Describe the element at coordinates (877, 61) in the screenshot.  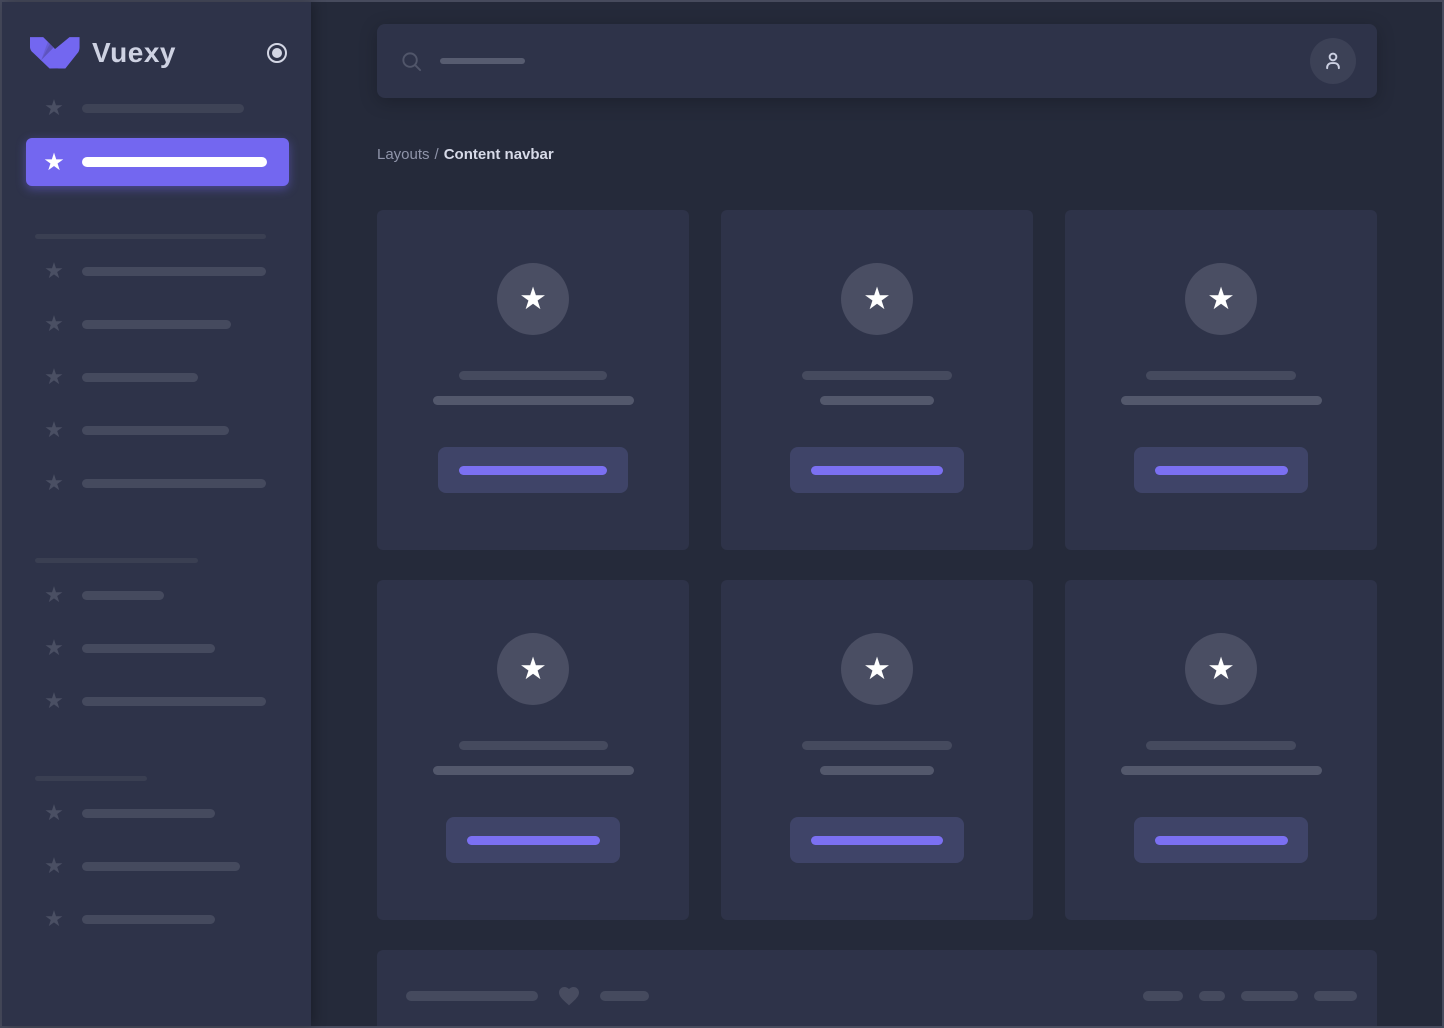
I see `top-navbar` at that location.